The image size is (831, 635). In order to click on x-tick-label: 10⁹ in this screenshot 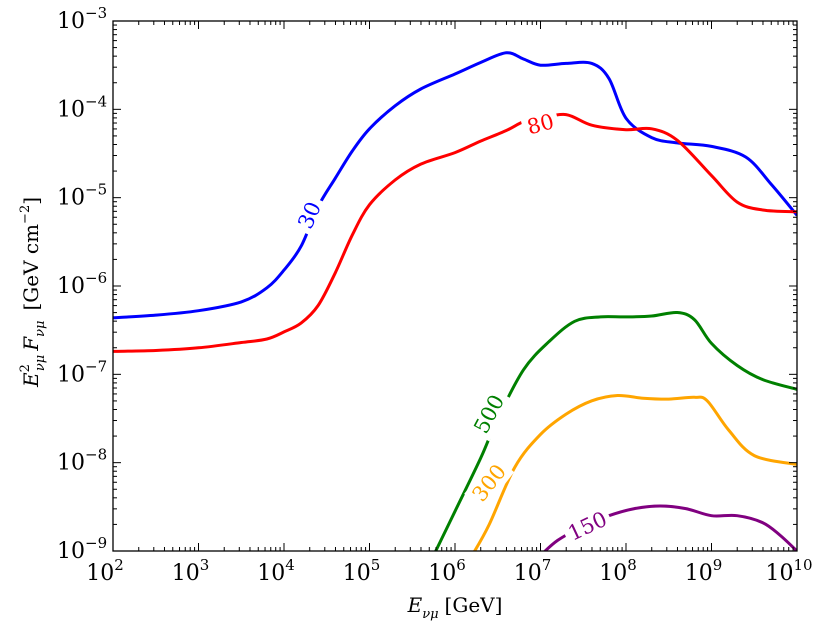, I will do `click(704, 571)`.